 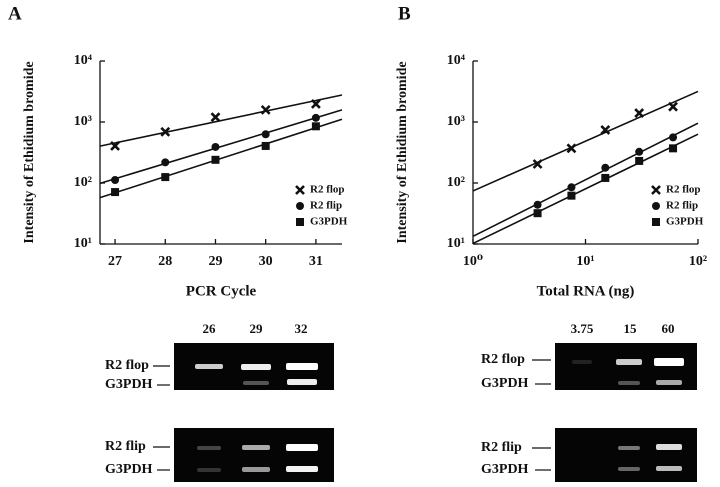 I want to click on x-tick-label: 28, so click(x=165, y=261).